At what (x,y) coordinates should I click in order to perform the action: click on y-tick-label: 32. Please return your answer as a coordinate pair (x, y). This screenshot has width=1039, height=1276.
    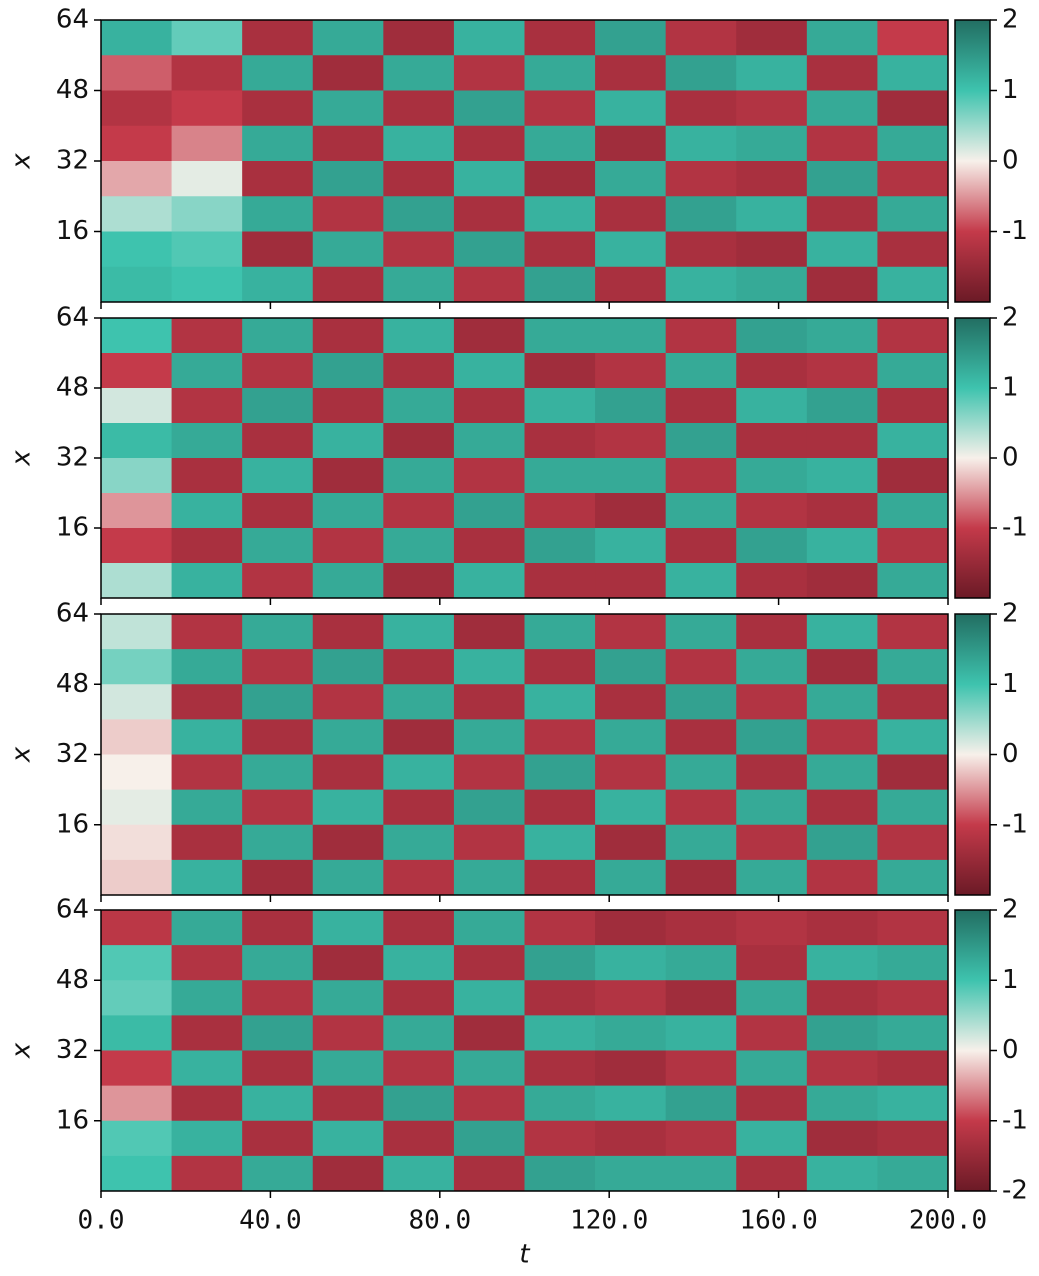
    Looking at the image, I should click on (72, 1050).